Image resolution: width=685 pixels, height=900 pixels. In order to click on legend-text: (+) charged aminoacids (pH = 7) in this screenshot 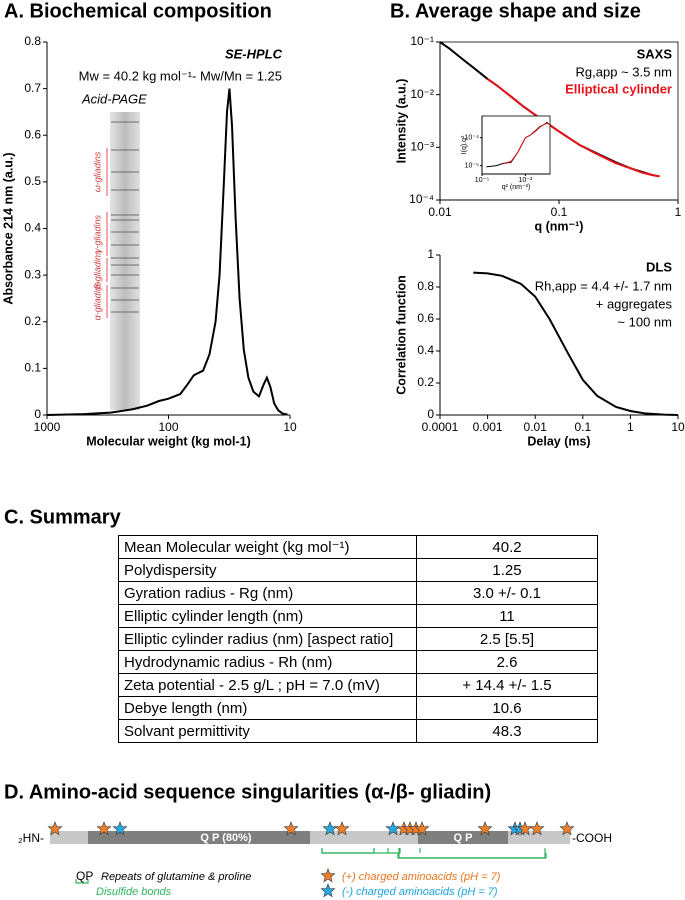, I will do `click(421, 877)`.